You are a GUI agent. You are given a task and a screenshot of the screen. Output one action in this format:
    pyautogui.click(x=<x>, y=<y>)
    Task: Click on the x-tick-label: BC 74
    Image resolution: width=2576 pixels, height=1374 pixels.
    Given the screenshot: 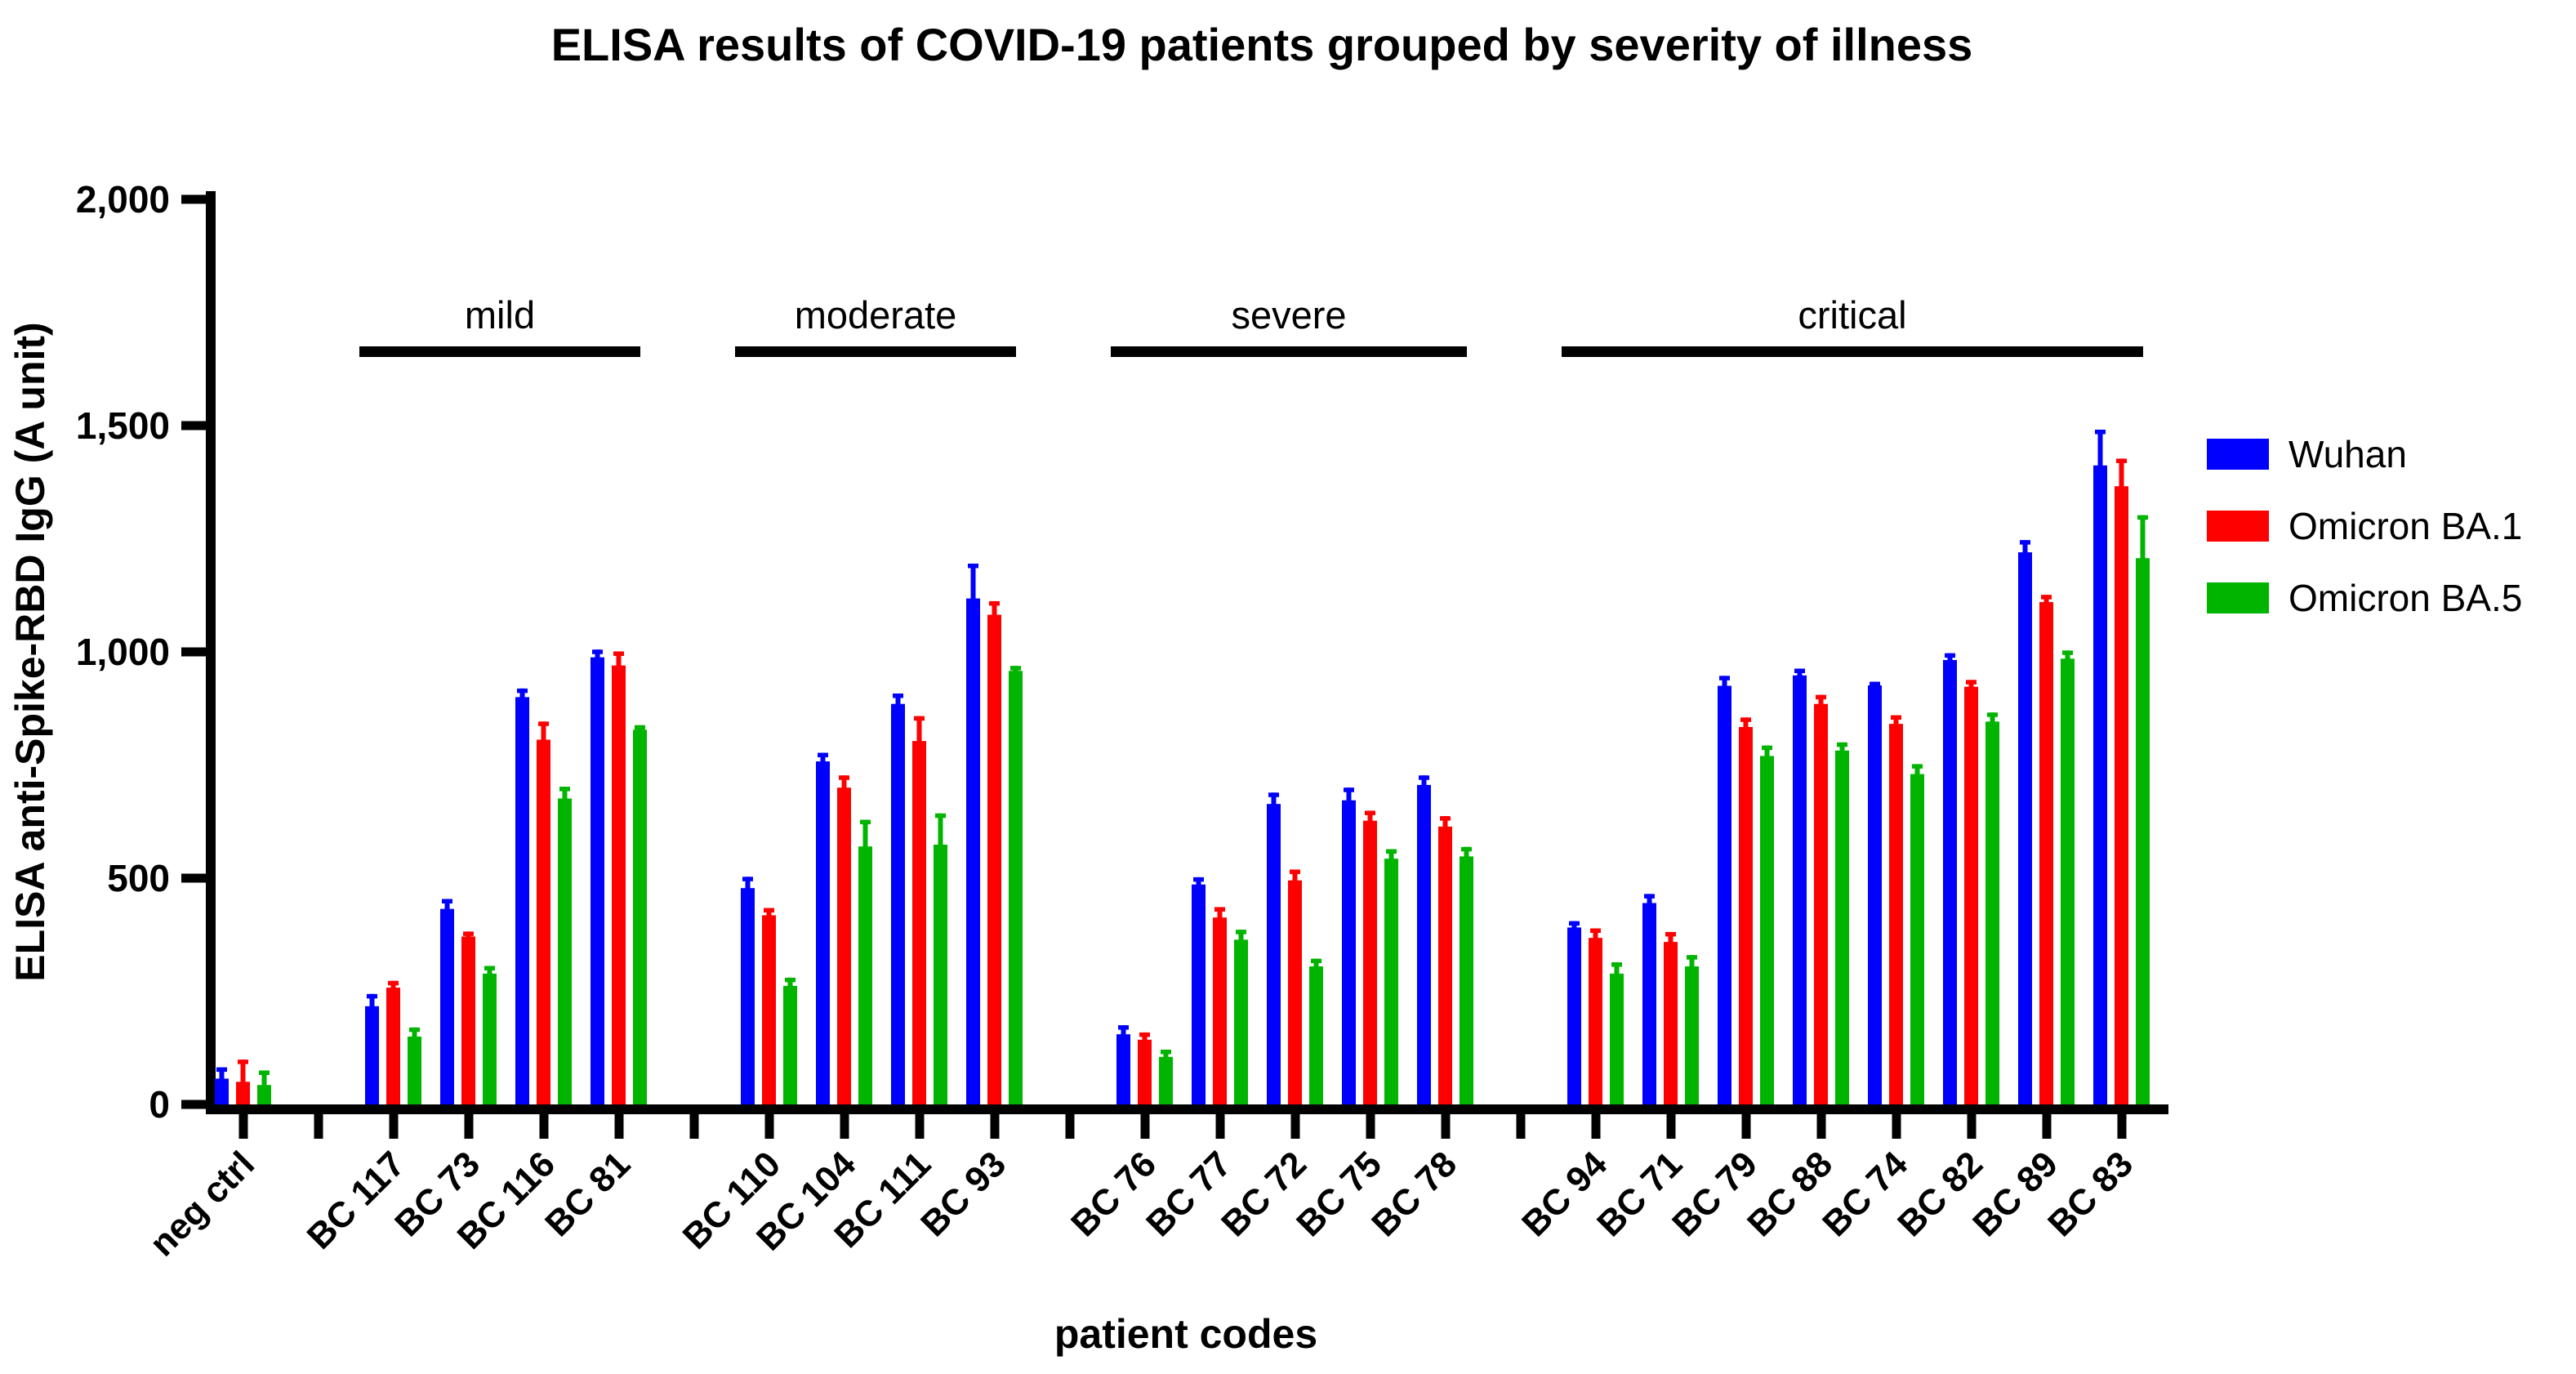 What is the action you would take?
    pyautogui.click(x=1865, y=1194)
    